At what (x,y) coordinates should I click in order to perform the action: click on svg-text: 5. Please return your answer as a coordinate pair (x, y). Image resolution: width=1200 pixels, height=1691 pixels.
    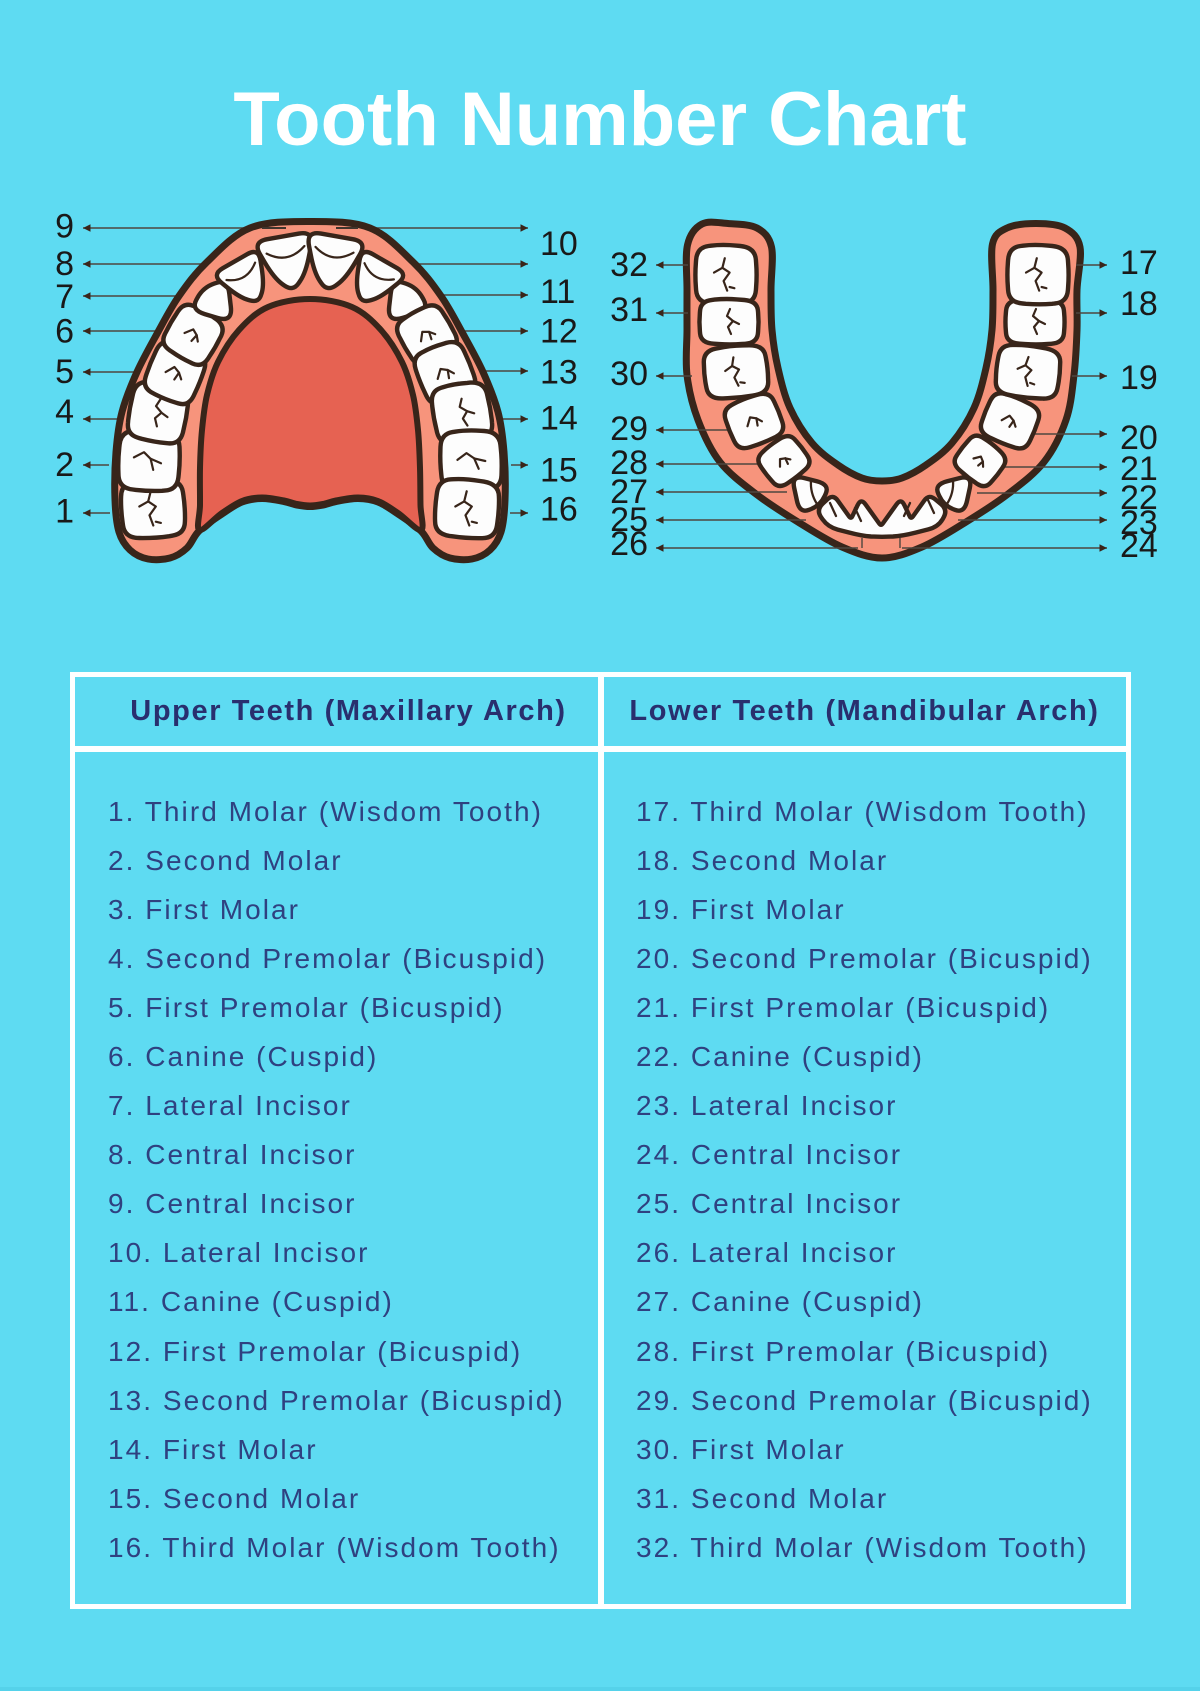
    Looking at the image, I should click on (64, 372).